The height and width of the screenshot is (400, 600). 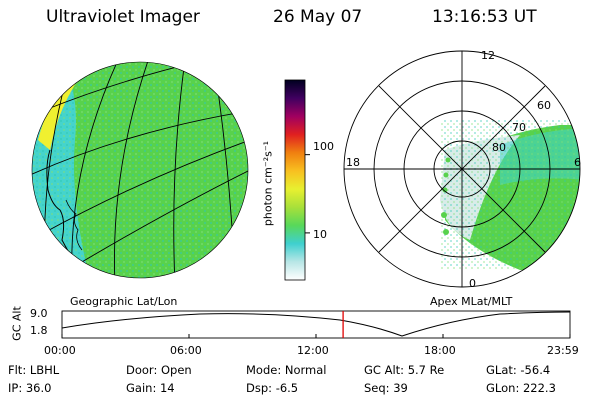 I want to click on mlat-label-60: 60, so click(x=544, y=105).